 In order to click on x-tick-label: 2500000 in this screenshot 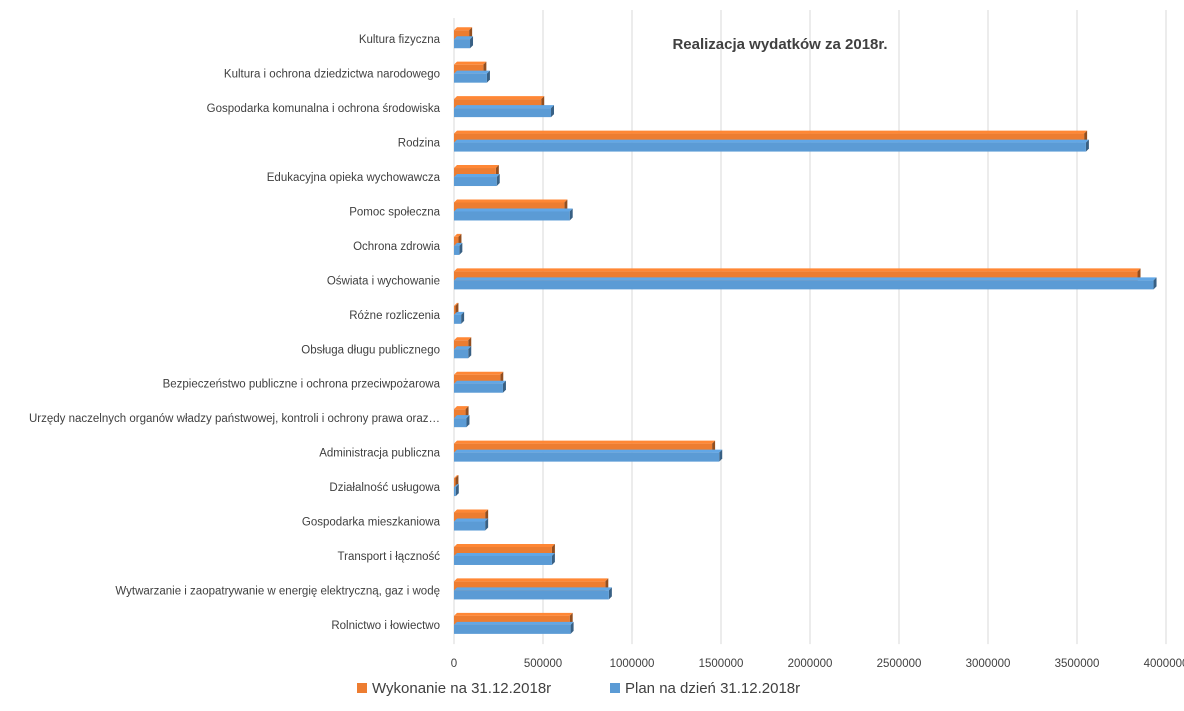, I will do `click(899, 664)`.